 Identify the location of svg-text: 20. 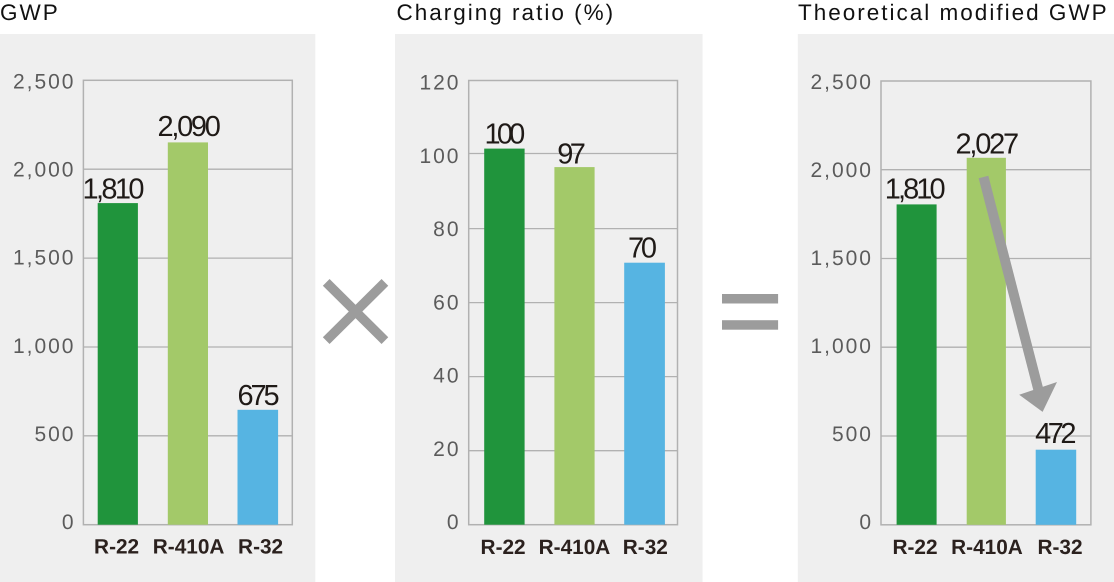
(446, 449).